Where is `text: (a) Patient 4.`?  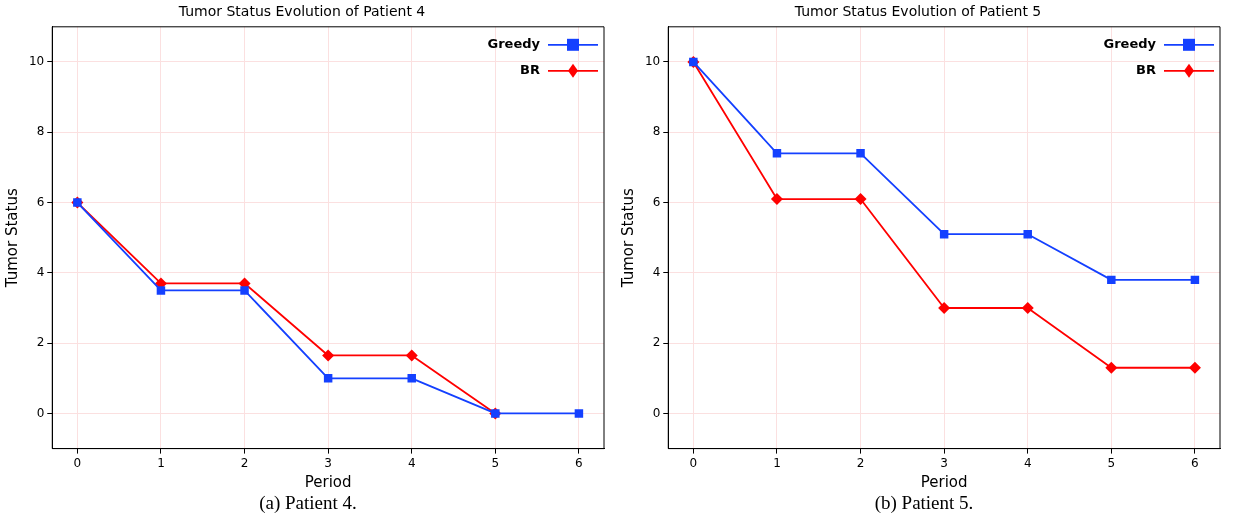
text: (a) Patient 4. is located at coordinates (308, 503).